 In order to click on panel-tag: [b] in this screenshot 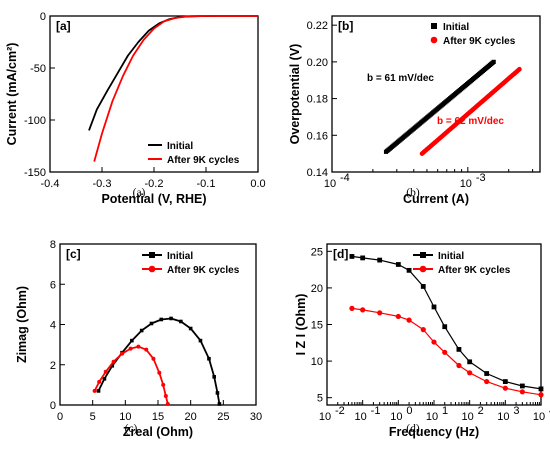, I will do `click(345, 26)`.